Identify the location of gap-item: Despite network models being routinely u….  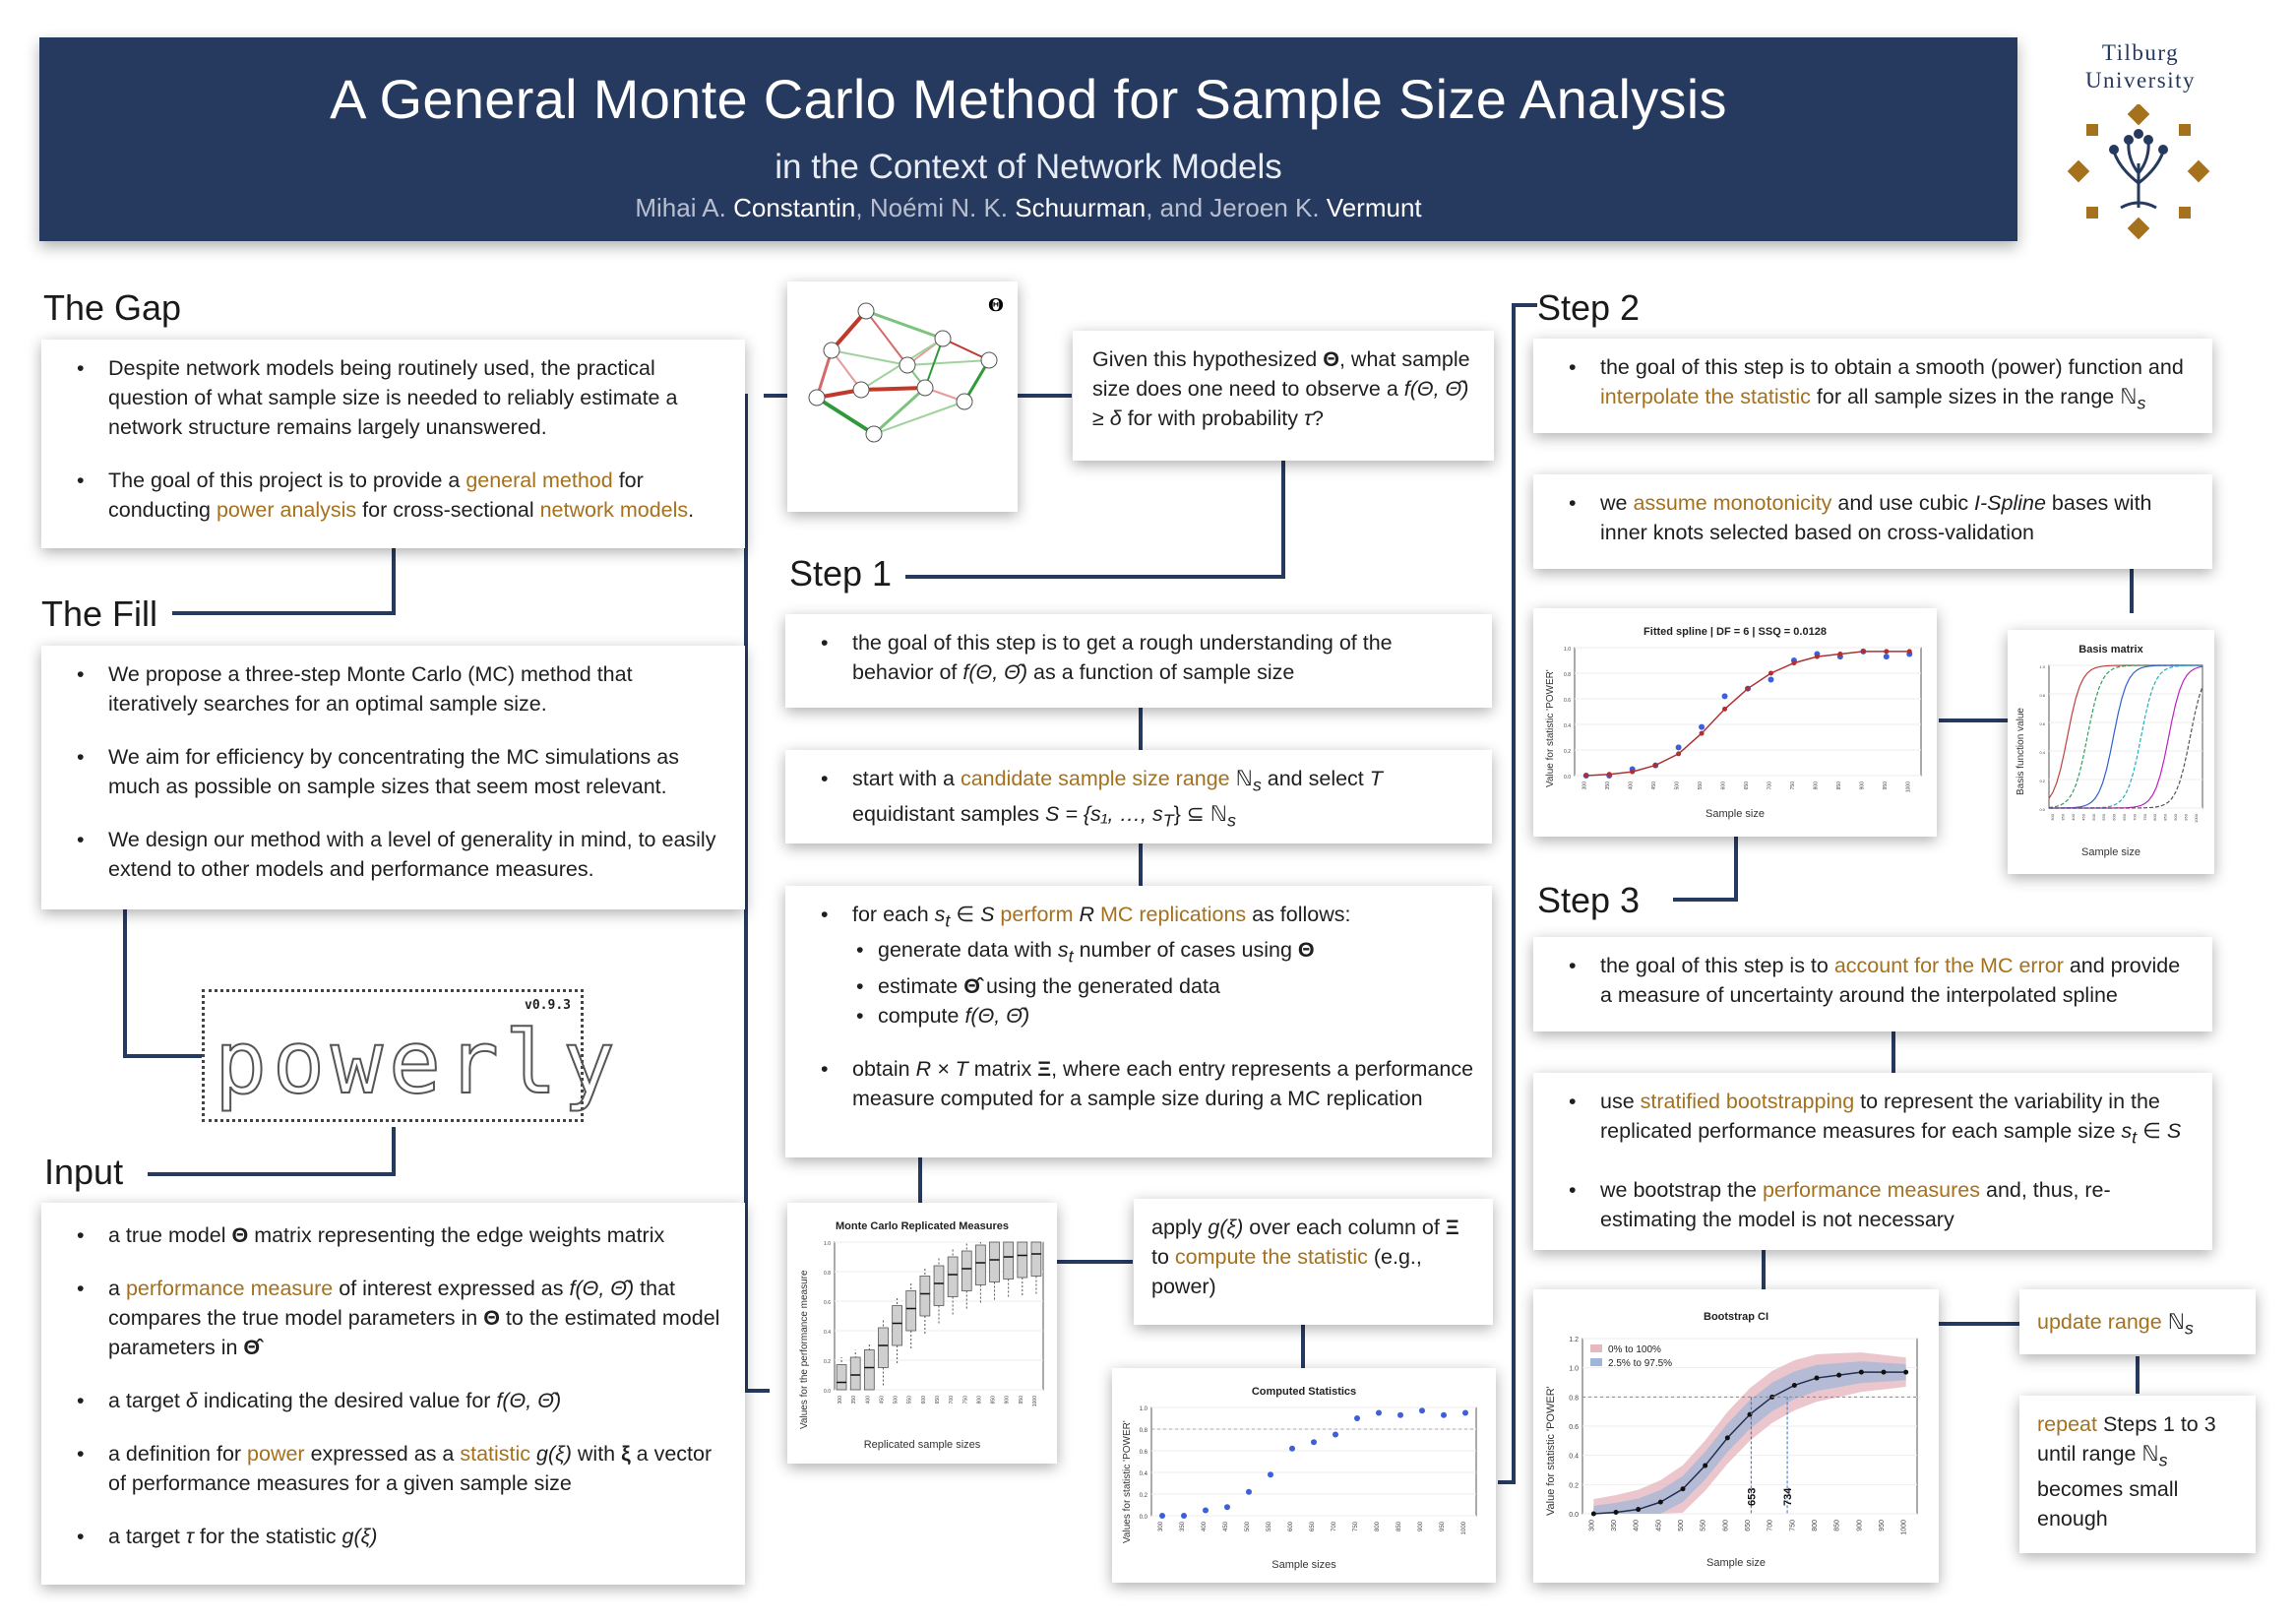
(393, 397).